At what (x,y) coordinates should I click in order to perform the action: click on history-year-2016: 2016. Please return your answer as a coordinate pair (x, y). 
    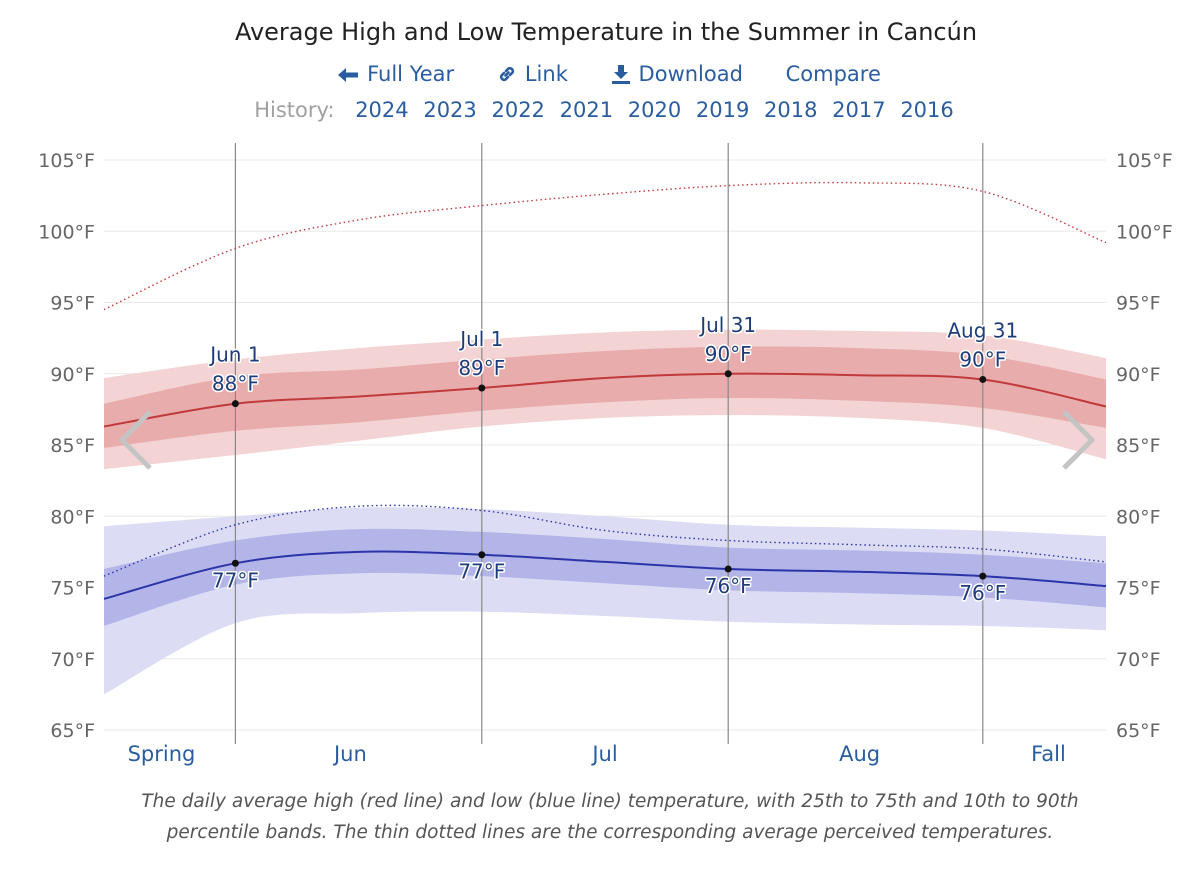
    Looking at the image, I should click on (927, 110).